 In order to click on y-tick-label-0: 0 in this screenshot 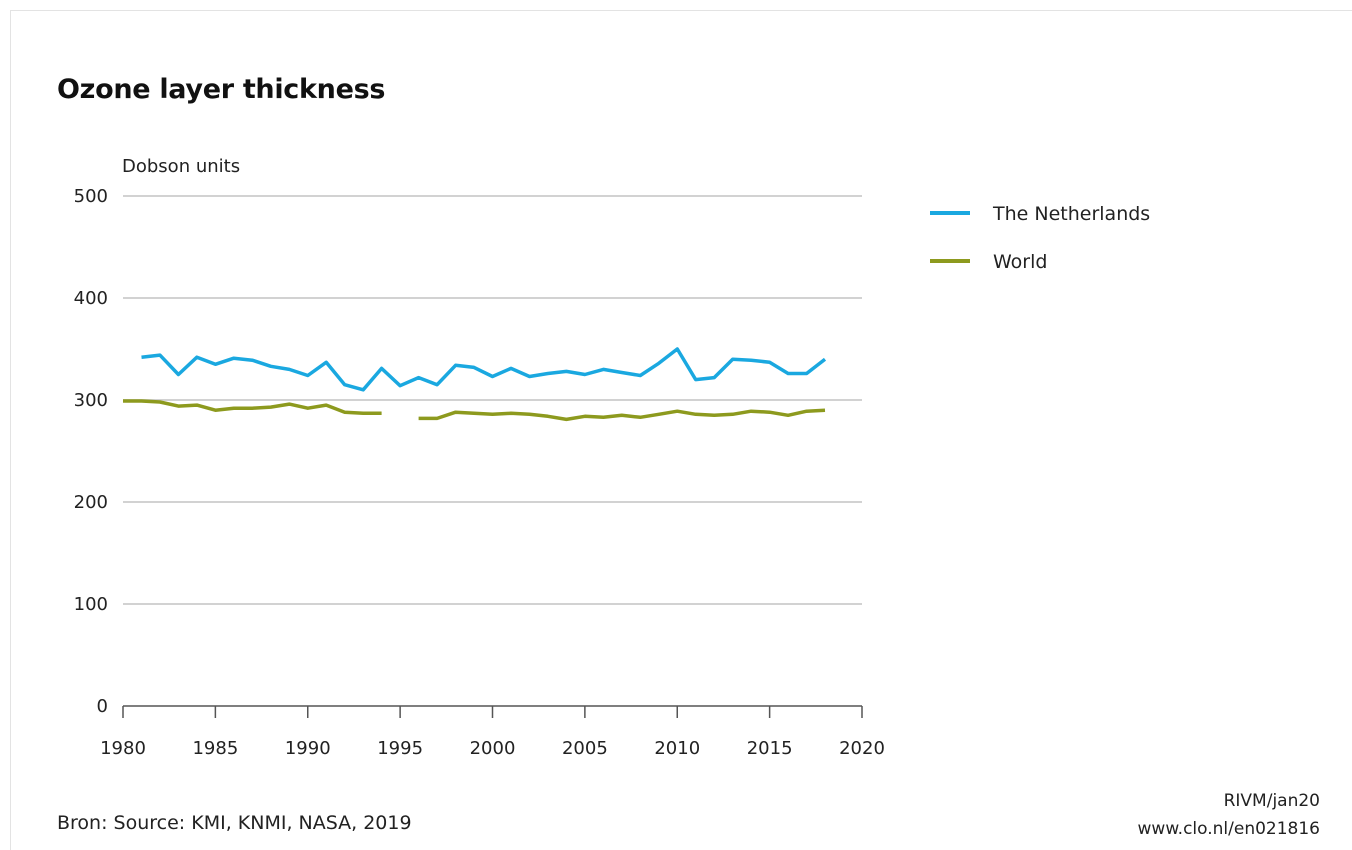, I will do `click(102, 706)`.